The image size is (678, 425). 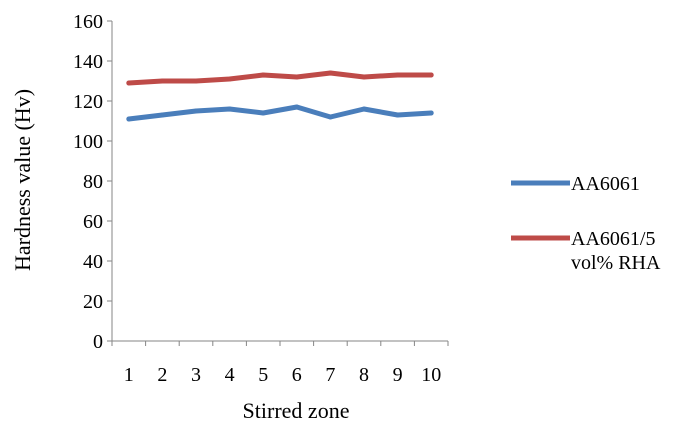 What do you see at coordinates (263, 375) in the screenshot?
I see `x-tick-label: 5` at bounding box center [263, 375].